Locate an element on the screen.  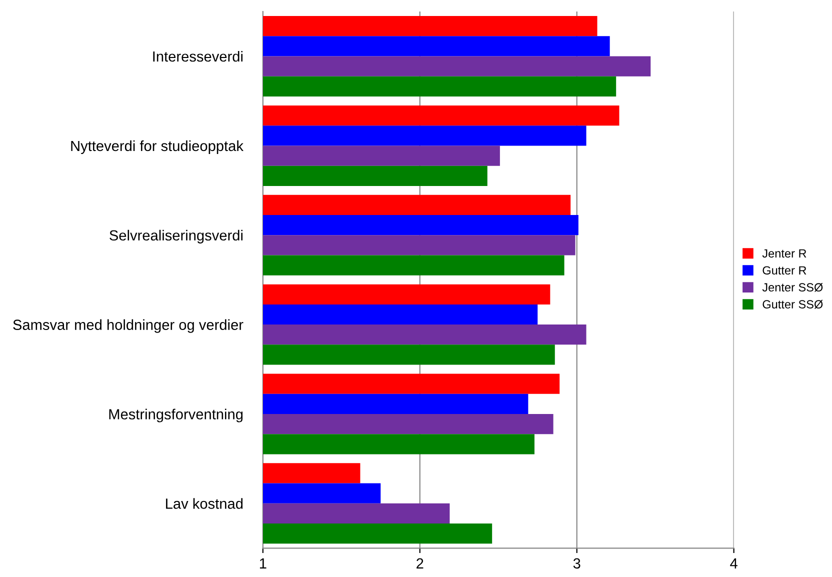
legend-label: Gutter R is located at coordinates (784, 270).